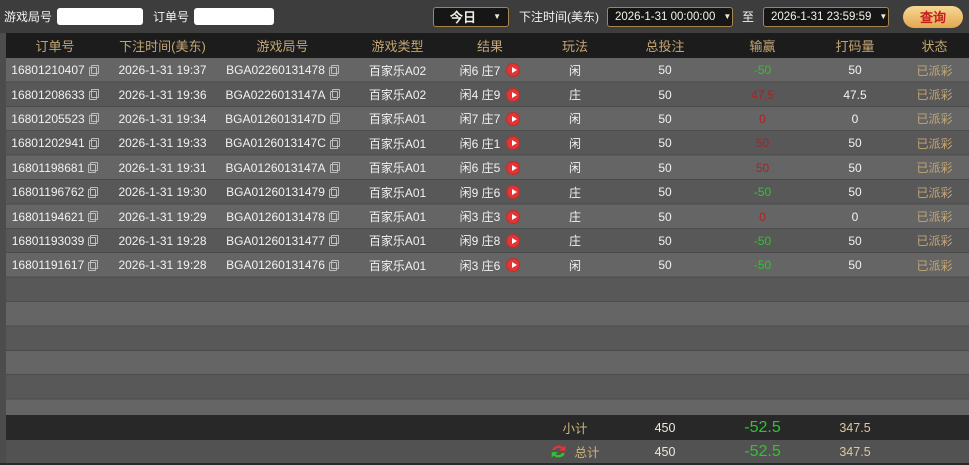 The image size is (969, 465). I want to click on game-round: BGA01260131478, so click(275, 216).